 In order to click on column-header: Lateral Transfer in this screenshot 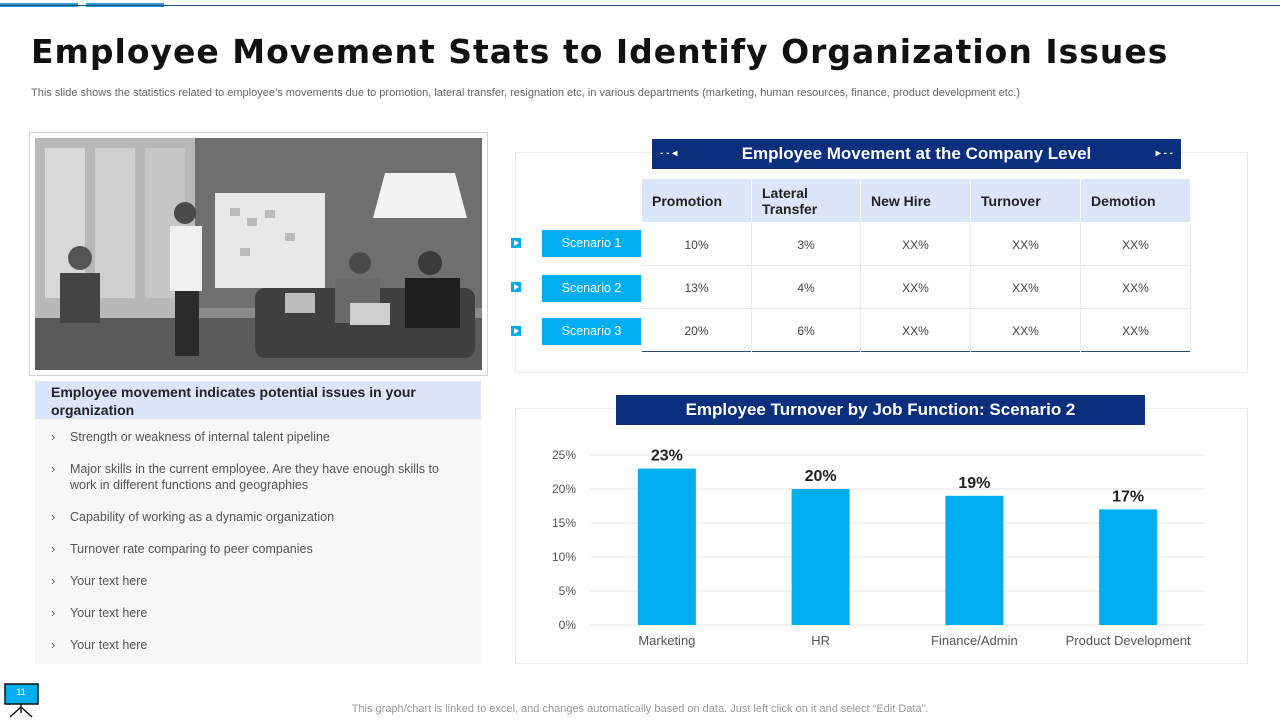, I will do `click(806, 200)`.